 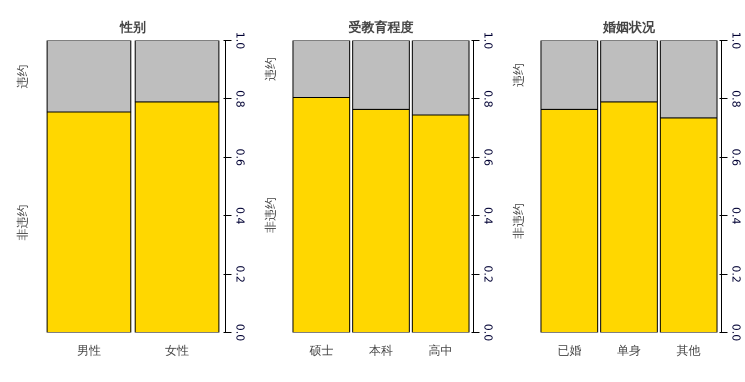 What do you see at coordinates (569, 351) in the screenshot?
I see `x-tick-label: 已婚` at bounding box center [569, 351].